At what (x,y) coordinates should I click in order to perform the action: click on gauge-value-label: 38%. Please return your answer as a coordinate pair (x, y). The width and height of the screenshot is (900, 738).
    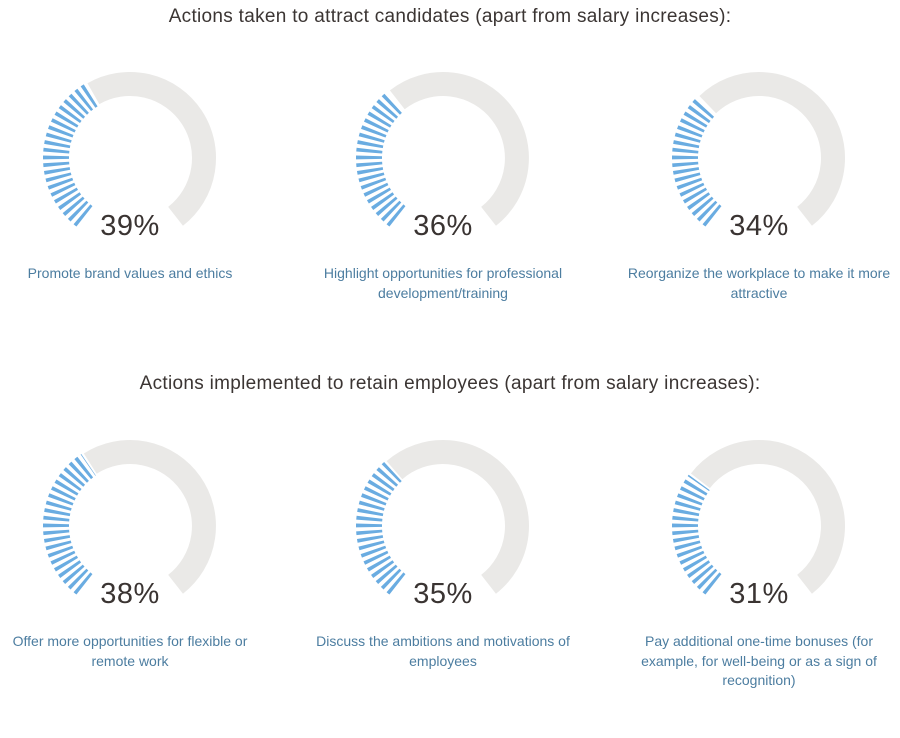
    Looking at the image, I should click on (130, 594).